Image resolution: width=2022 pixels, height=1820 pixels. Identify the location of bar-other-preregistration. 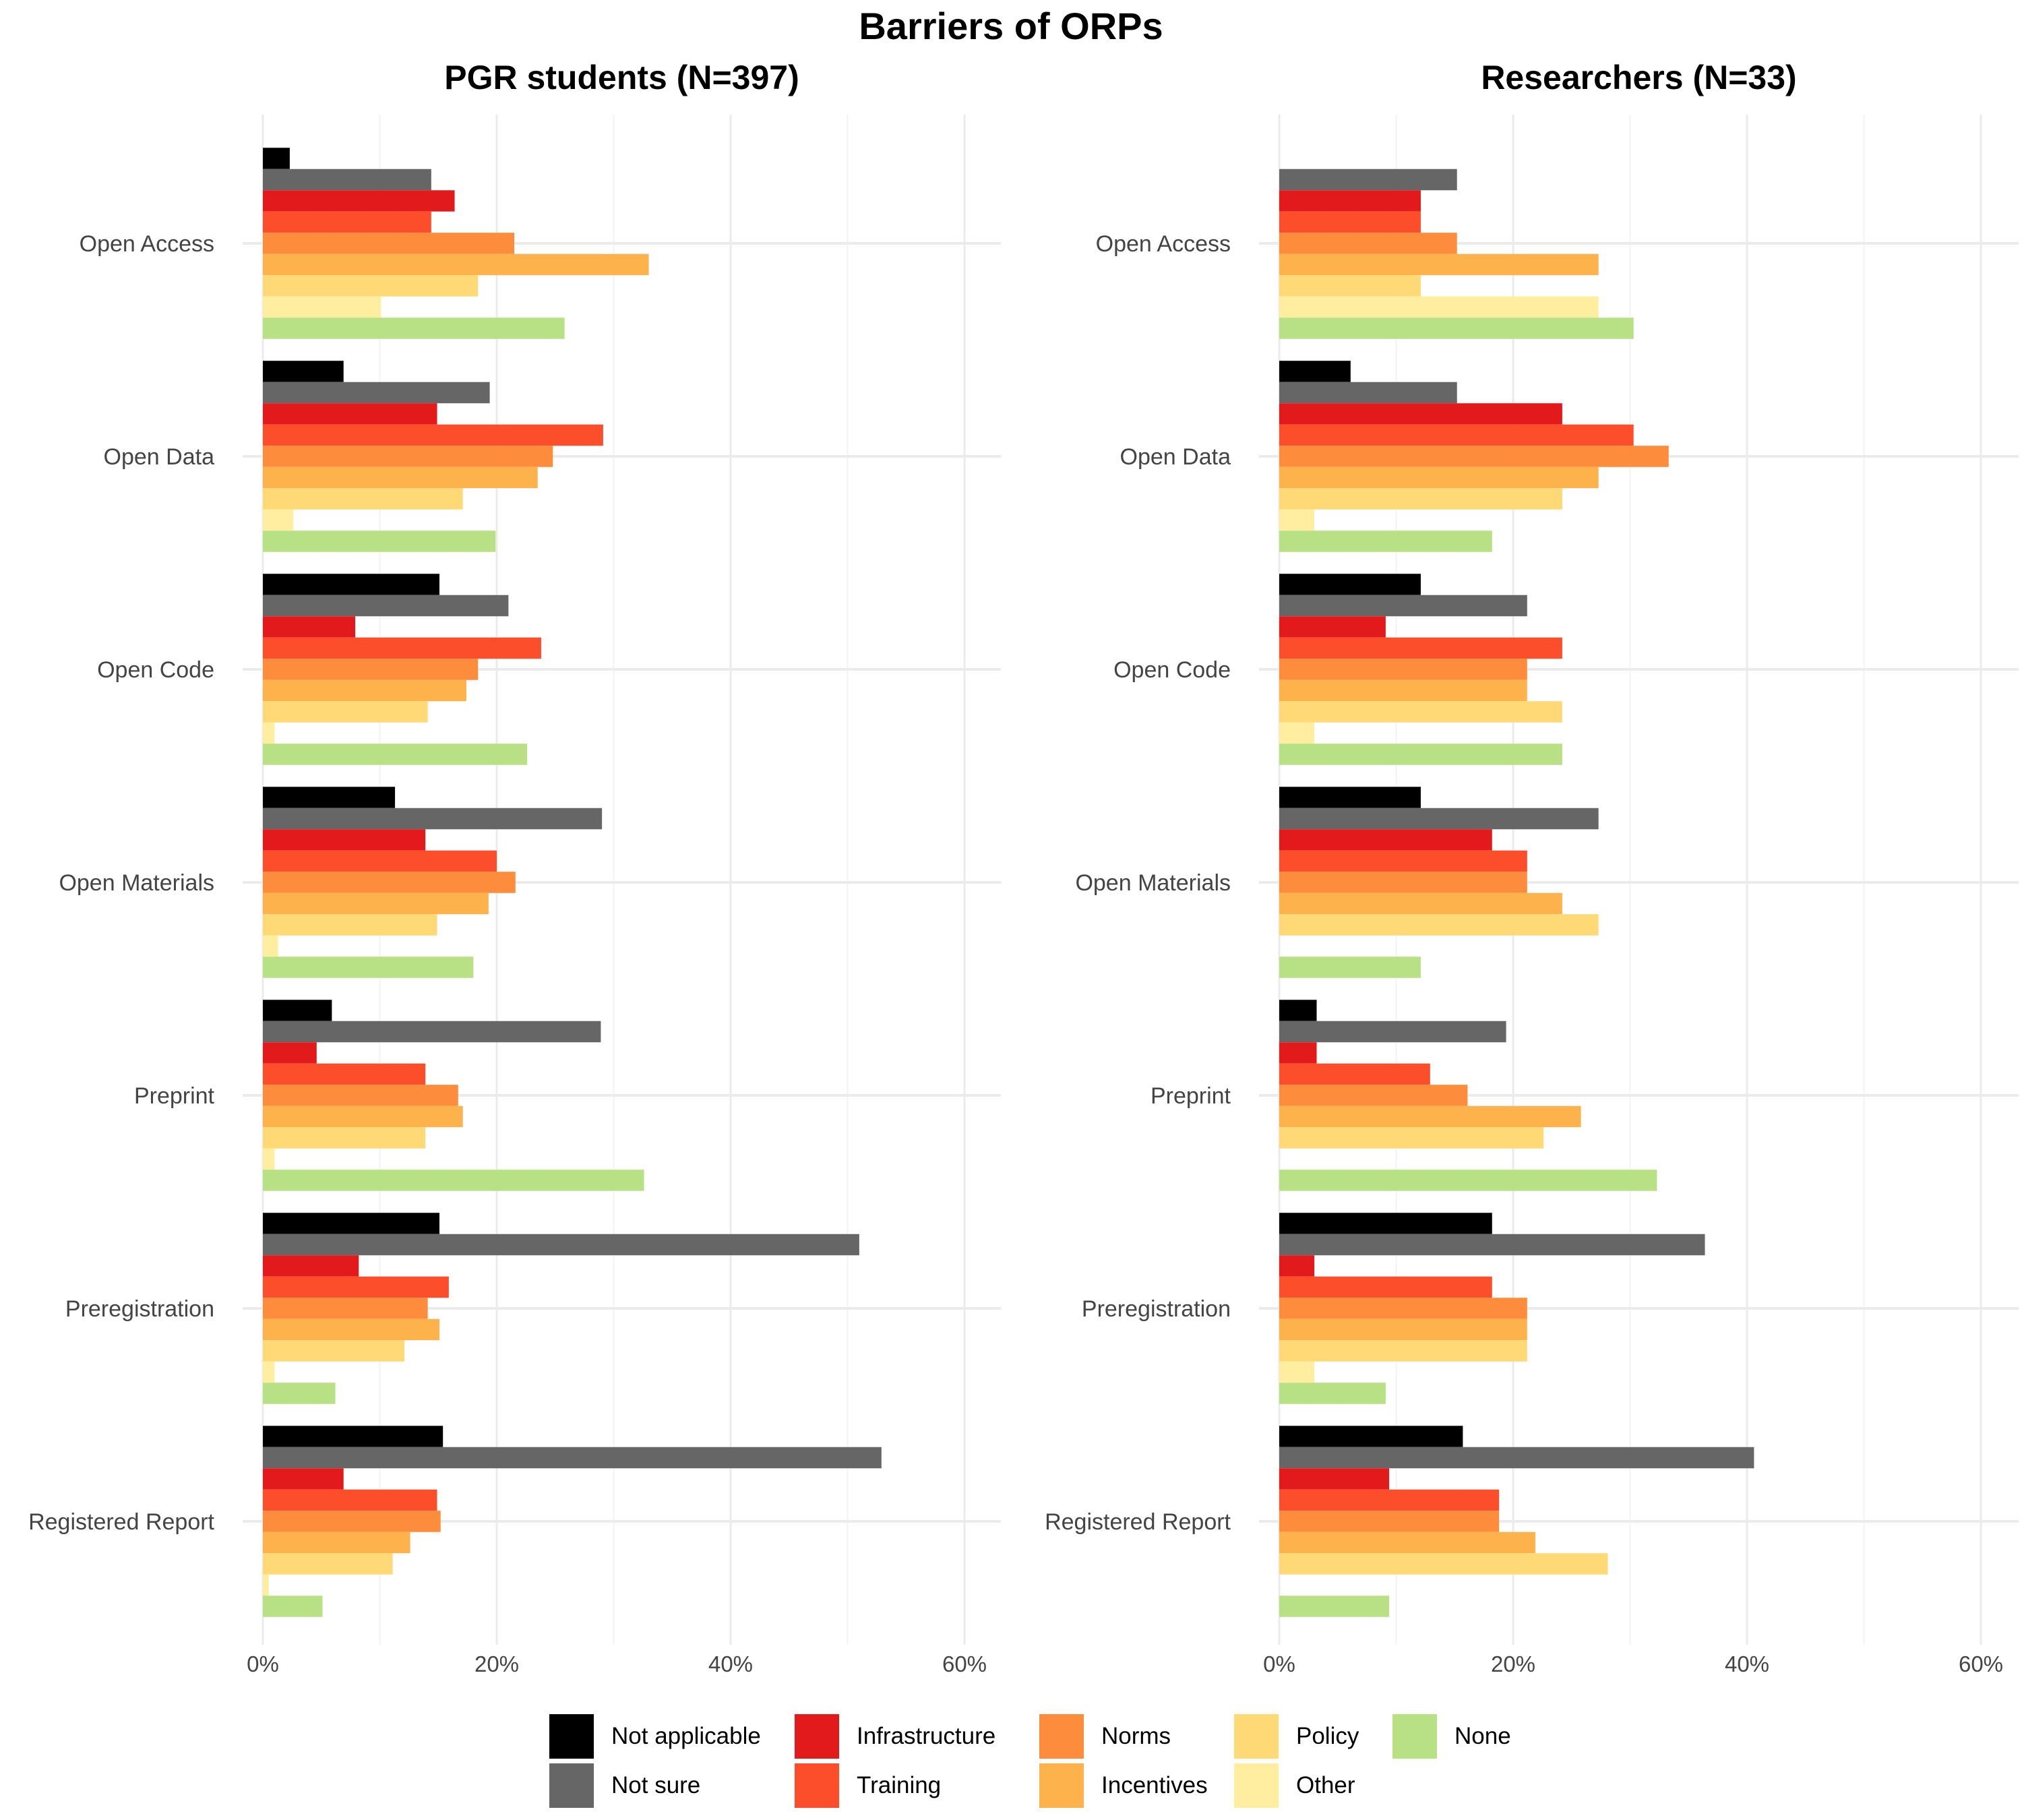
(1297, 1372).